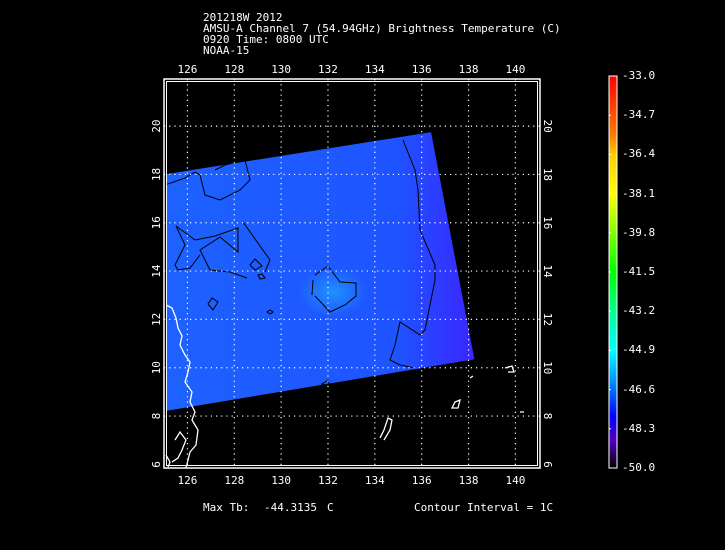  I want to click on lon-label-top: 128, so click(234, 69).